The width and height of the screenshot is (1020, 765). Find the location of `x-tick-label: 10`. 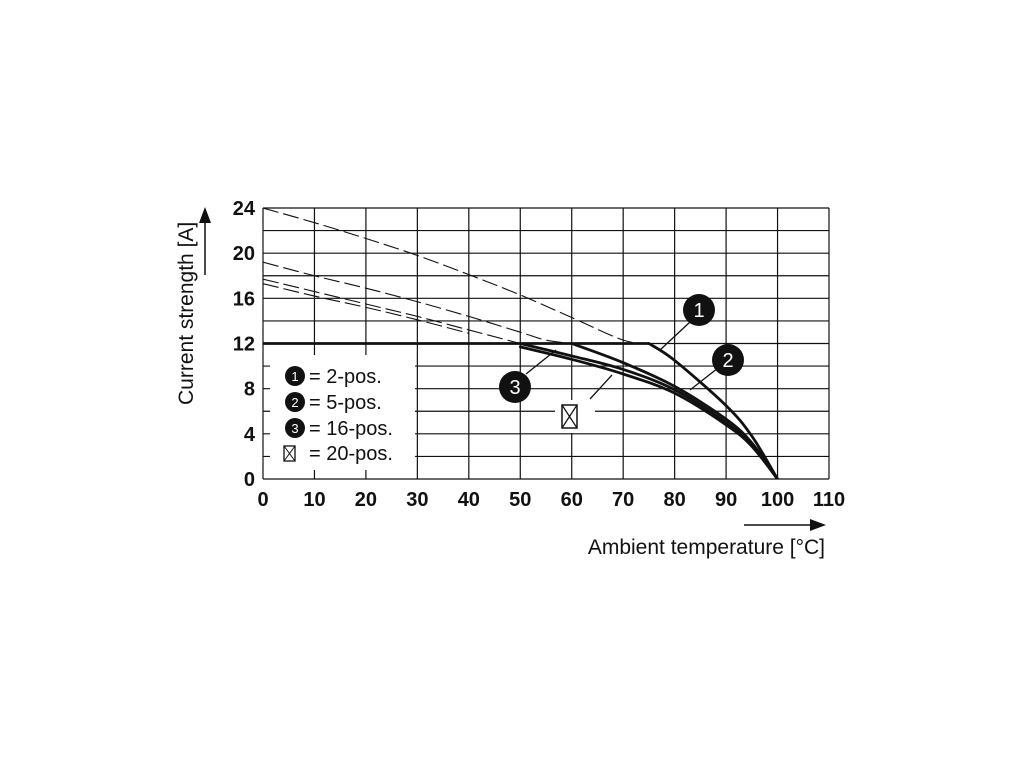

x-tick-label: 10 is located at coordinates (314, 500).